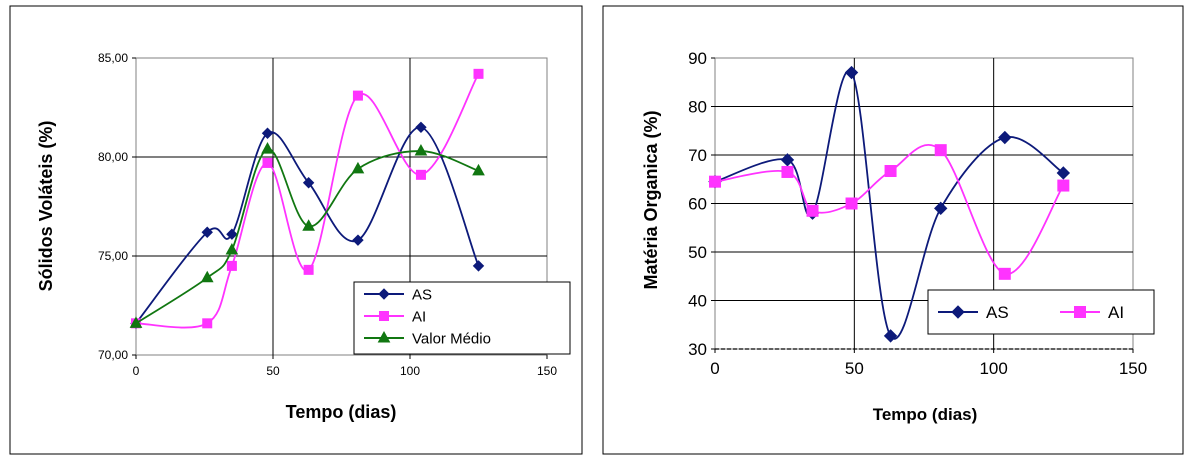  I want to click on y-tick-label: 30, so click(697, 349).